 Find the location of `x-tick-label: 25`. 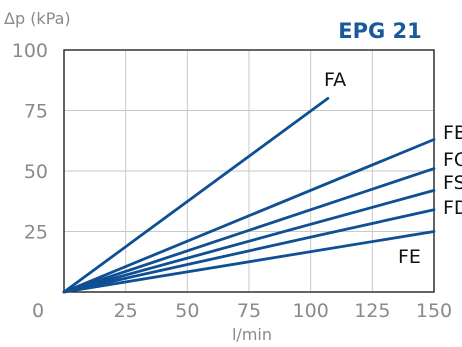

x-tick-label: 25 is located at coordinates (126, 311).